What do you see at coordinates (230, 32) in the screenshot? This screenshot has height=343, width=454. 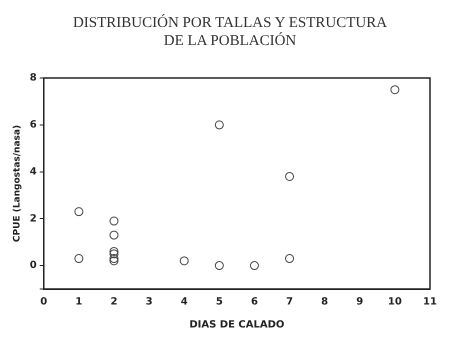 I see `chart-title: DISTRIBUCIÓN POR TALLAS Y ESTRUCTURA DE LA POBLACIÓN` at bounding box center [230, 32].